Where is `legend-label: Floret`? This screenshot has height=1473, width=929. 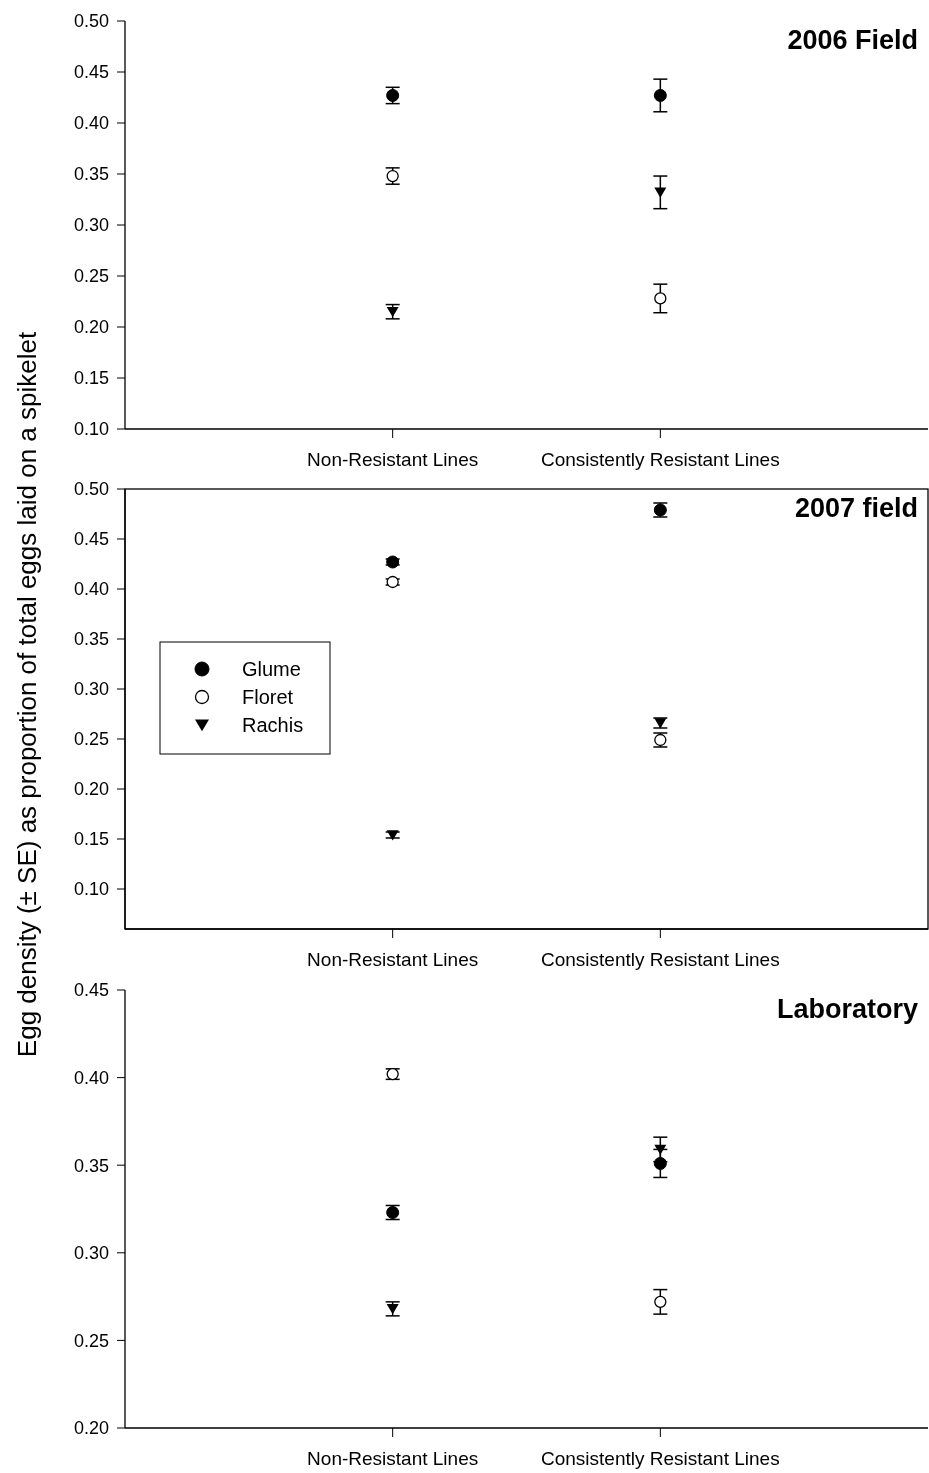
legend-label: Floret is located at coordinates (268, 697).